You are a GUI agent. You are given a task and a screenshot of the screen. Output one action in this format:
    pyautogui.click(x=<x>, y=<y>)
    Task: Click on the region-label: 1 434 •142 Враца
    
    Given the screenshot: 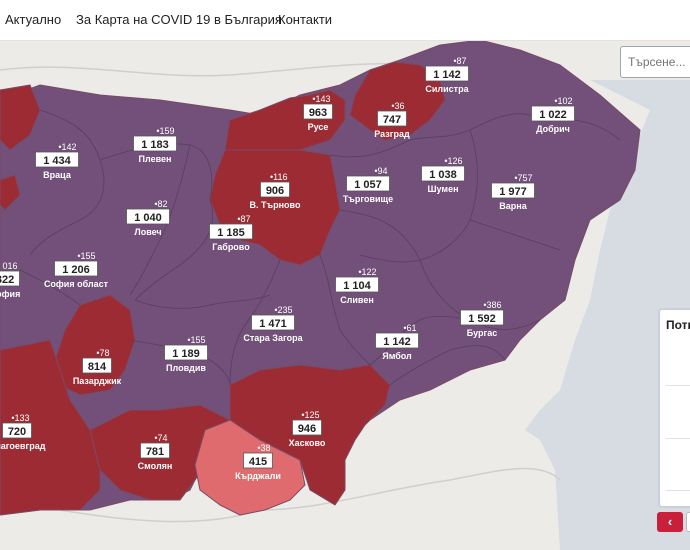 What is the action you would take?
    pyautogui.click(x=57, y=161)
    